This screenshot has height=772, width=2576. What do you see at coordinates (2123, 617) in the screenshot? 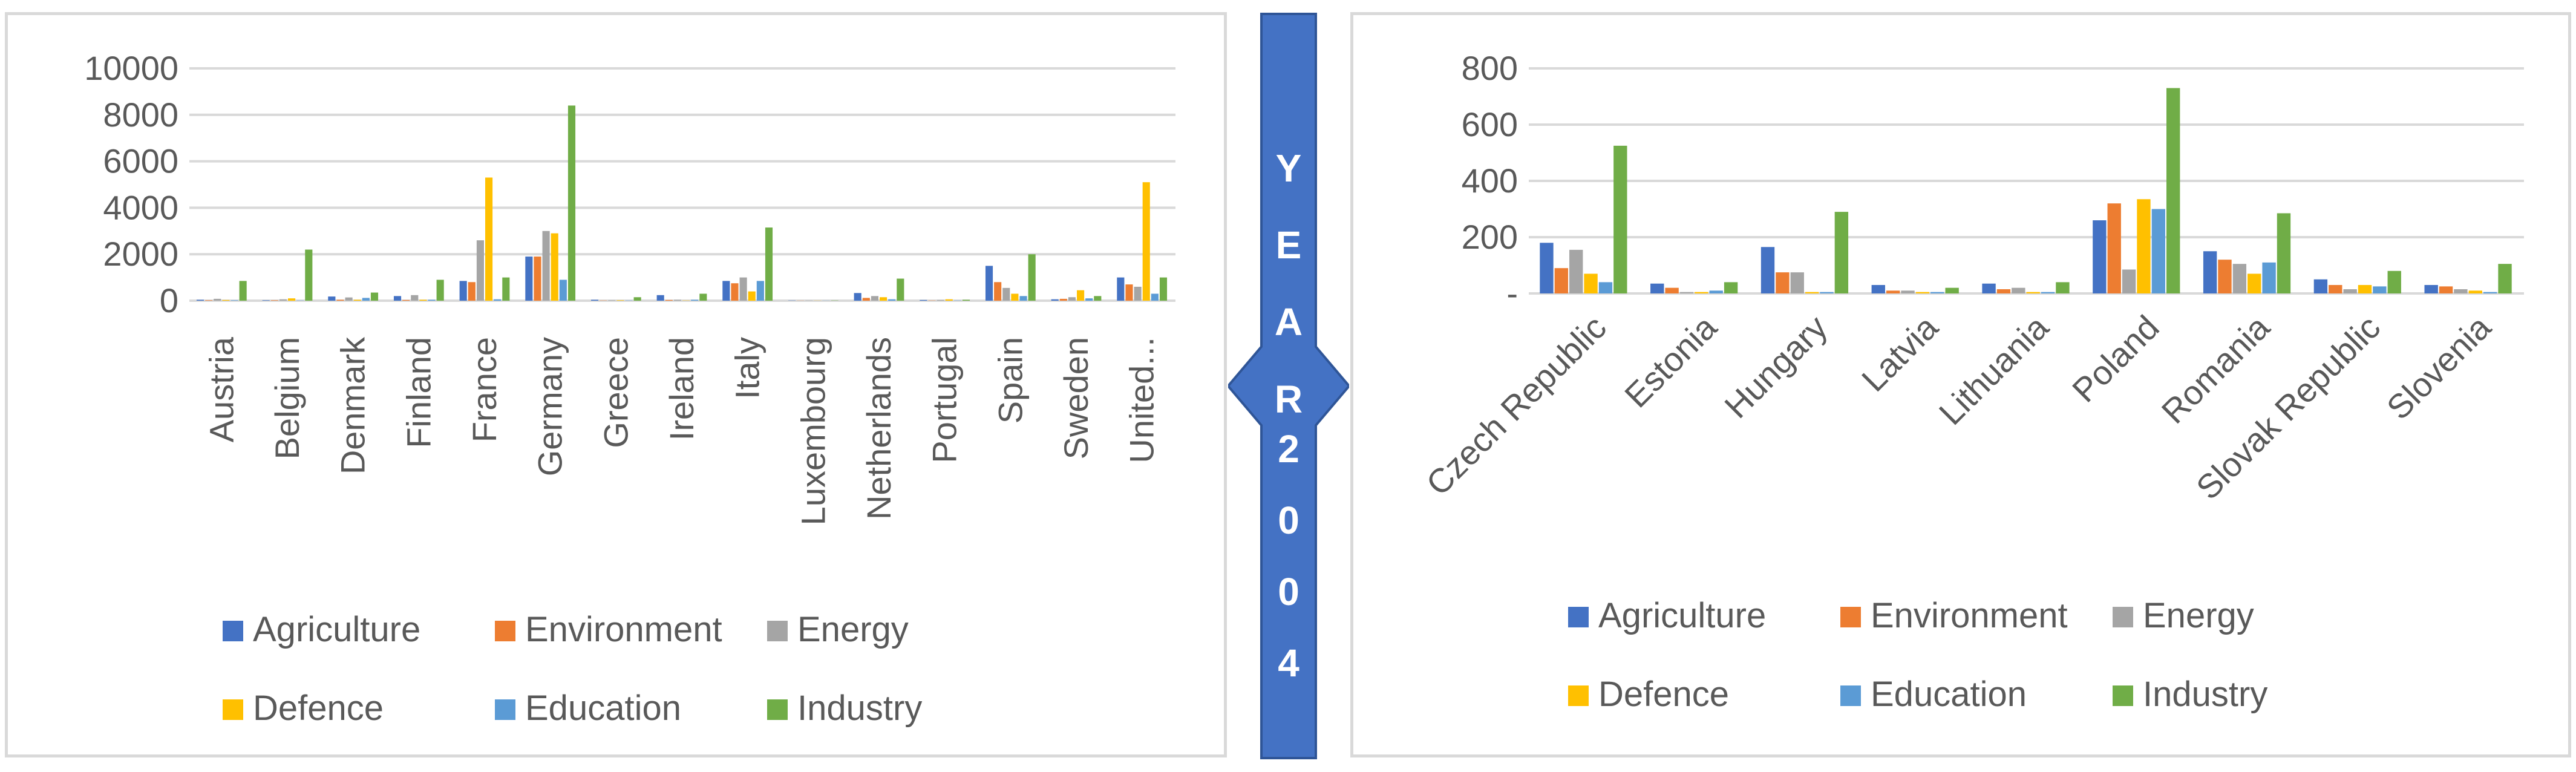
I see `legend-swatch-energy` at bounding box center [2123, 617].